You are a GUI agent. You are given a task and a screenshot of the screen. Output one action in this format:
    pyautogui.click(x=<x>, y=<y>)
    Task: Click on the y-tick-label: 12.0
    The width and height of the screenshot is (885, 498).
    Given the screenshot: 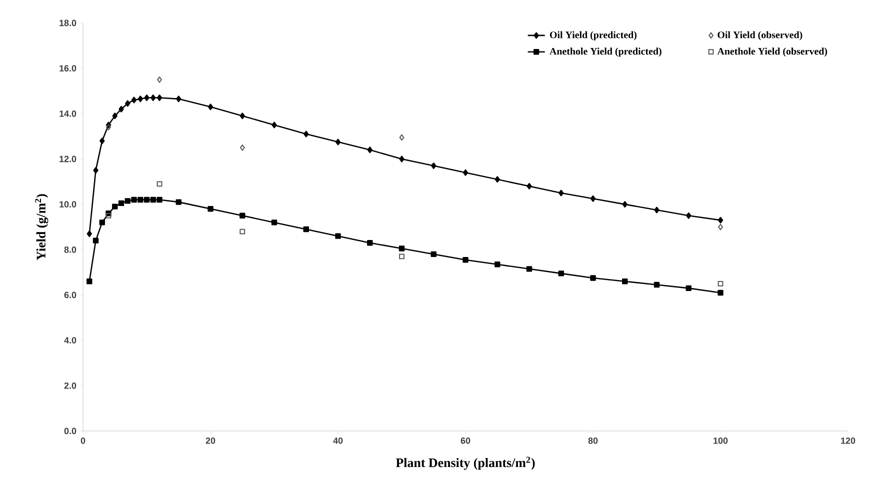 What is the action you would take?
    pyautogui.click(x=68, y=159)
    